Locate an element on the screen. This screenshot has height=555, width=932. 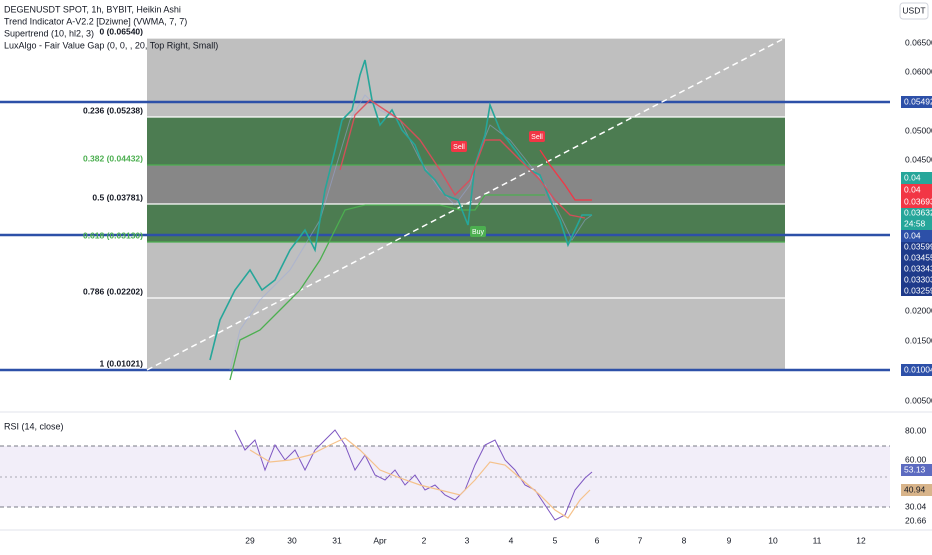
countdown: 24:58 is located at coordinates (915, 223).